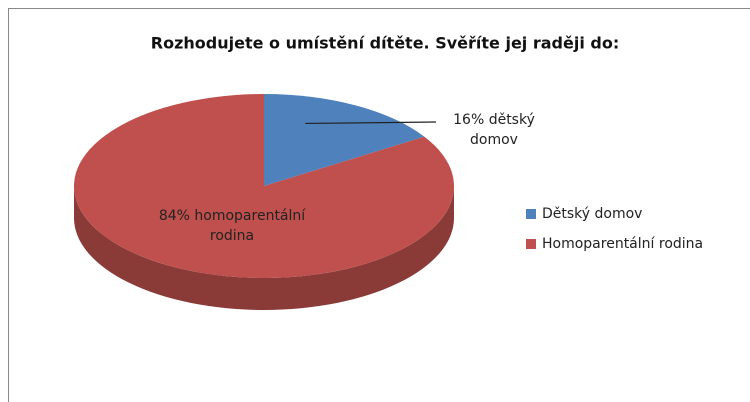  I want to click on data-label: 84% homoparentální rodina, so click(232, 226).